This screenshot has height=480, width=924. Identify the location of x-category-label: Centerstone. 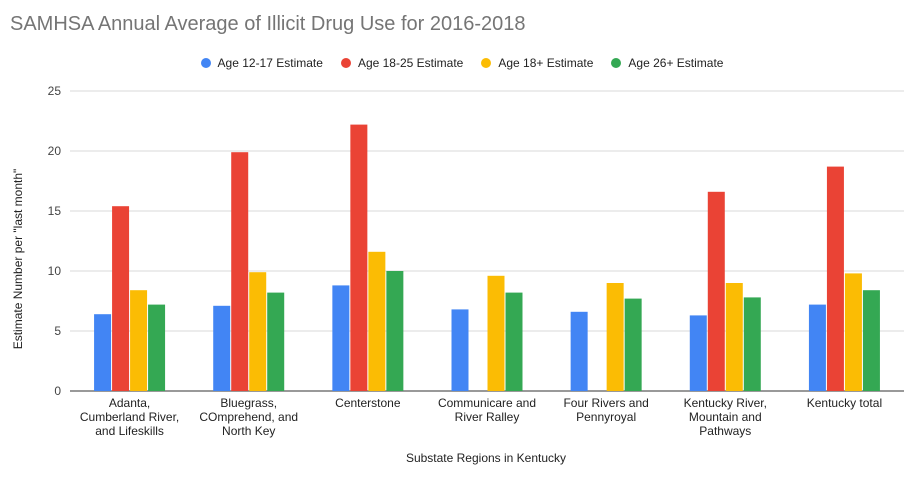
(368, 403).